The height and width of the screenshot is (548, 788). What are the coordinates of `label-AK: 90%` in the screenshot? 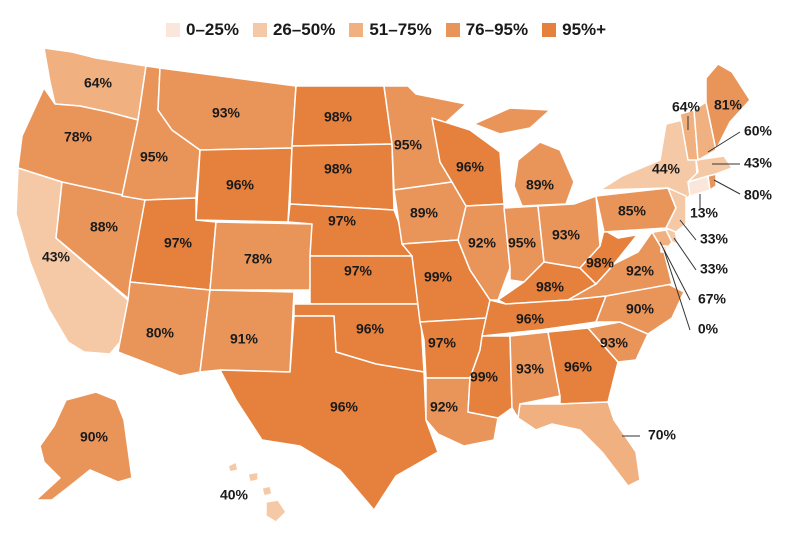 It's located at (94, 437).